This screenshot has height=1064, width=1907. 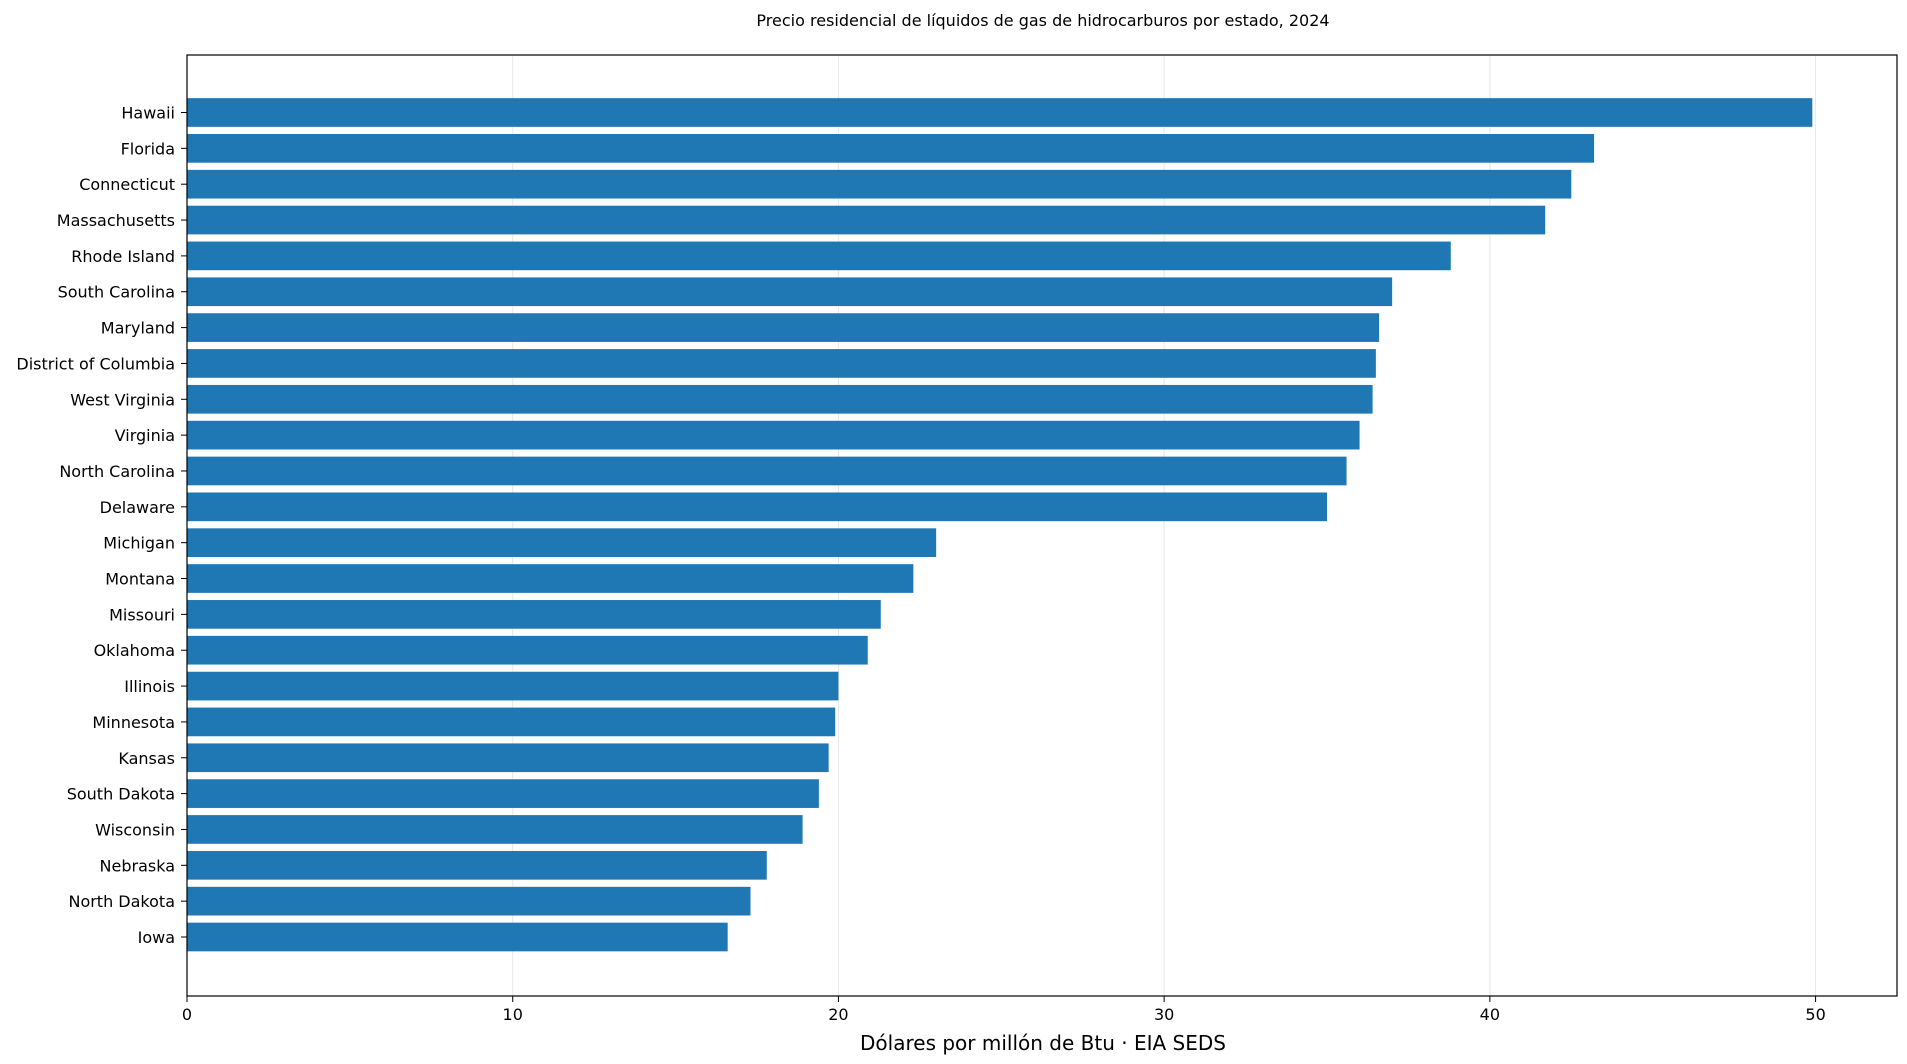 I want to click on x-tick-label: 10, so click(x=513, y=1014).